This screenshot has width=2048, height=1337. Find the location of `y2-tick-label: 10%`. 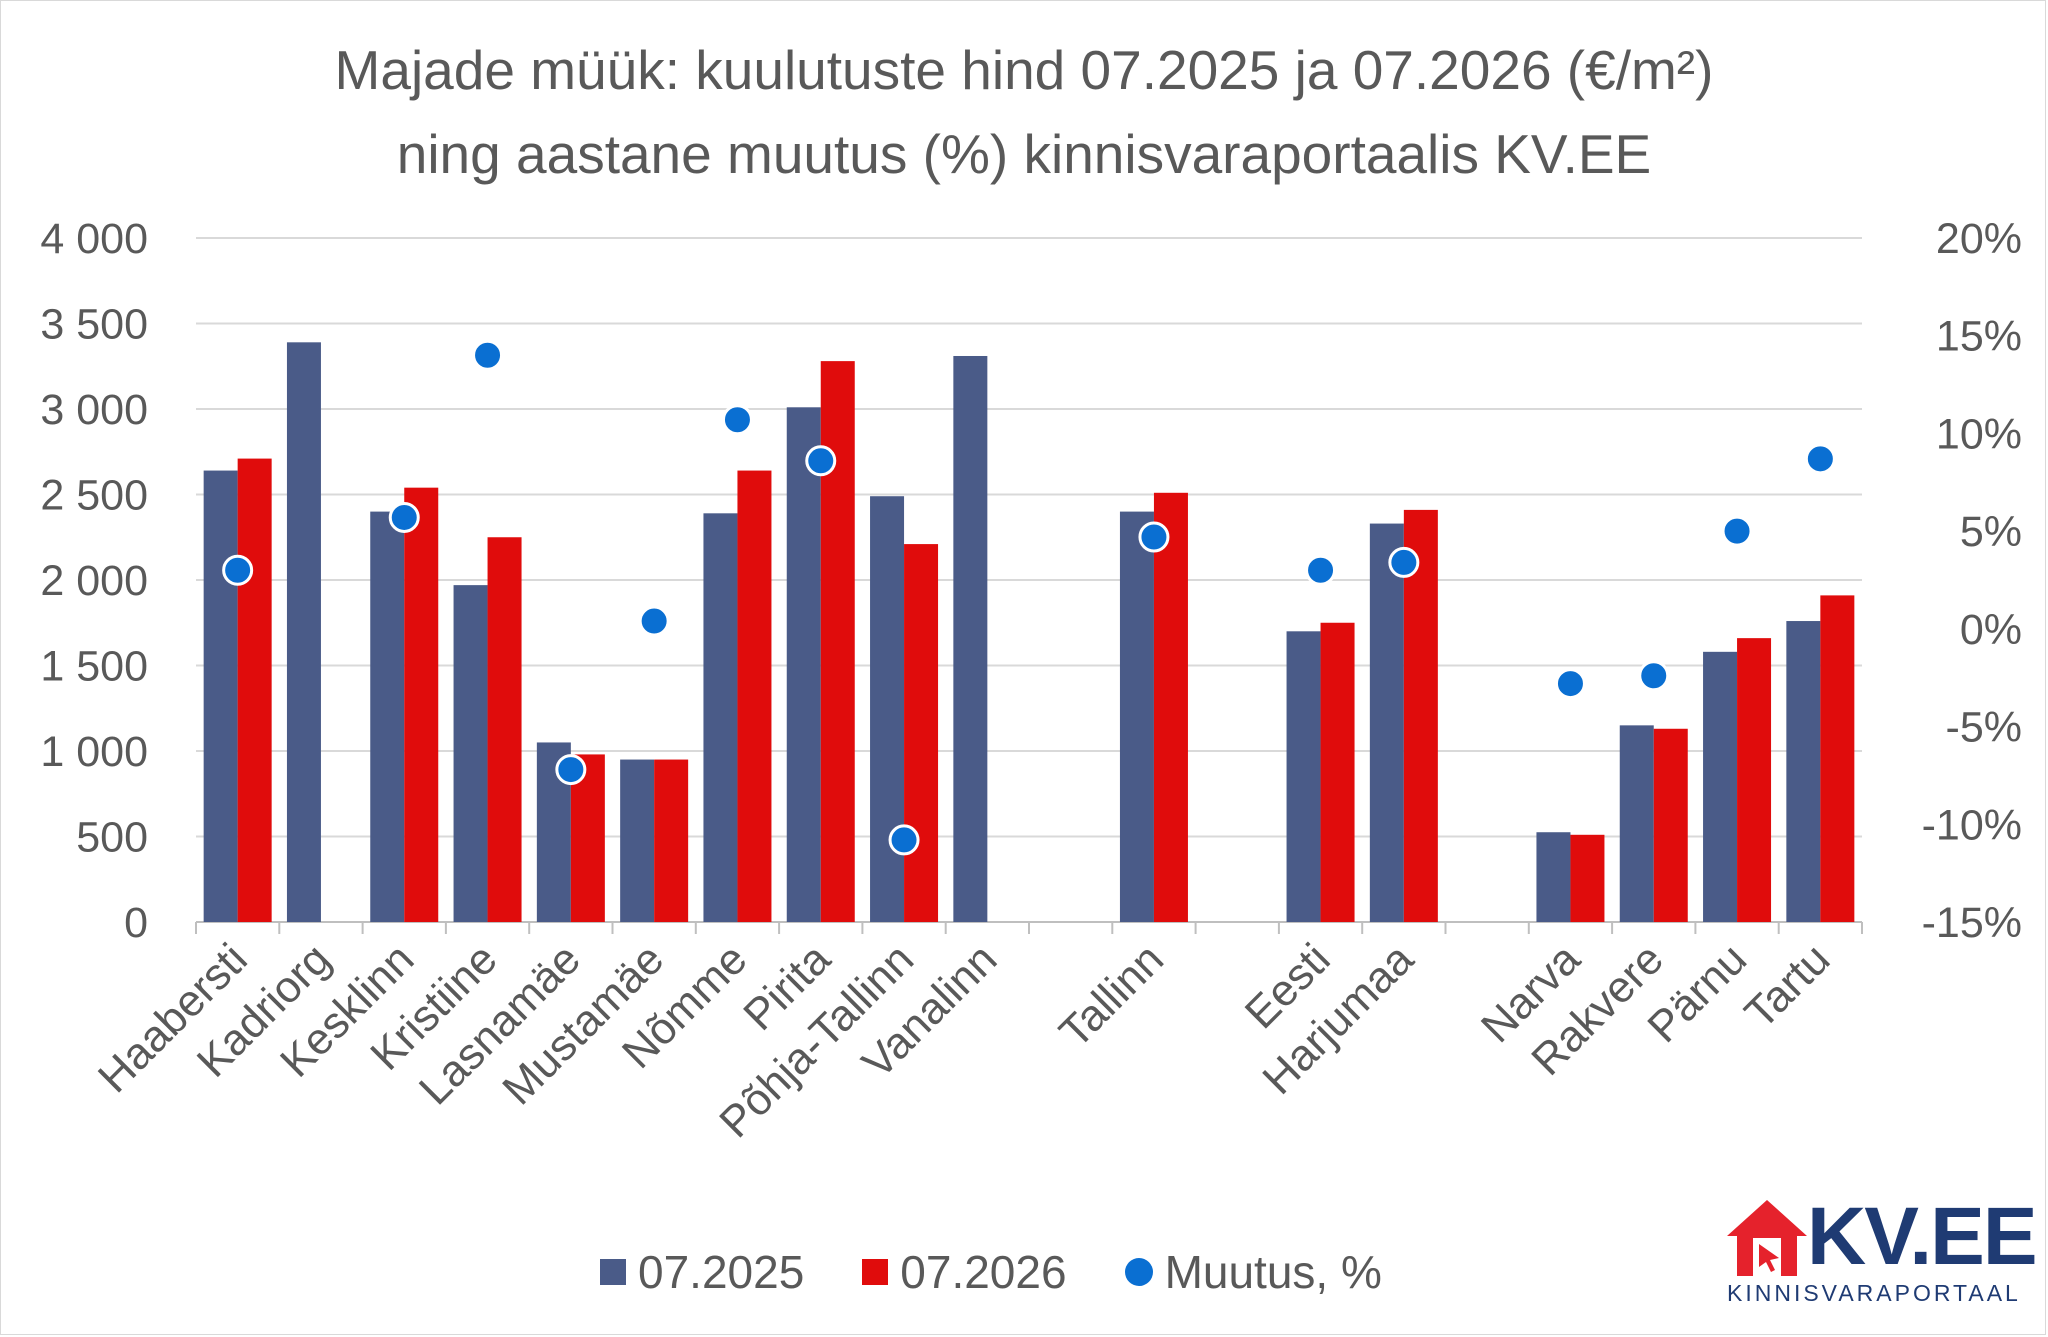

y2-tick-label: 10% is located at coordinates (1979, 434).